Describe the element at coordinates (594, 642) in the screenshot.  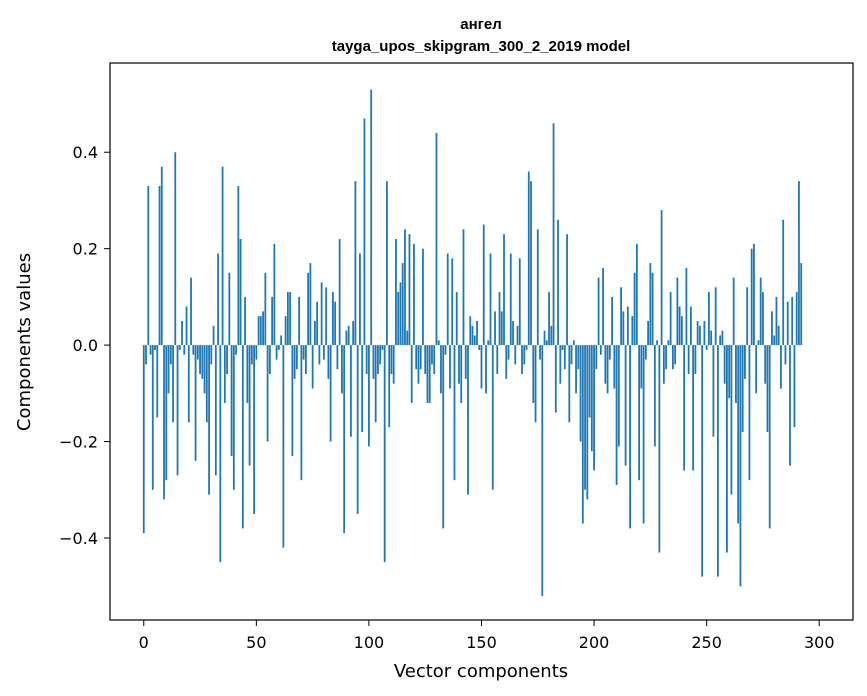
I see `x-tick-label: 200` at that location.